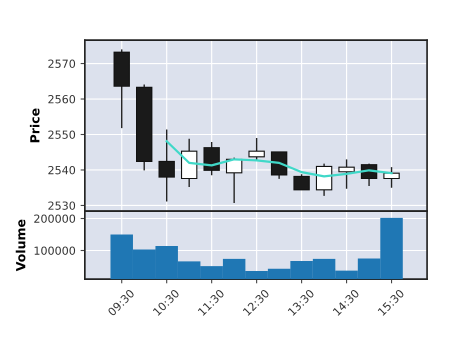 The height and width of the screenshot is (340, 474). I want to click on y-tick-label: 2570, so click(62, 64).